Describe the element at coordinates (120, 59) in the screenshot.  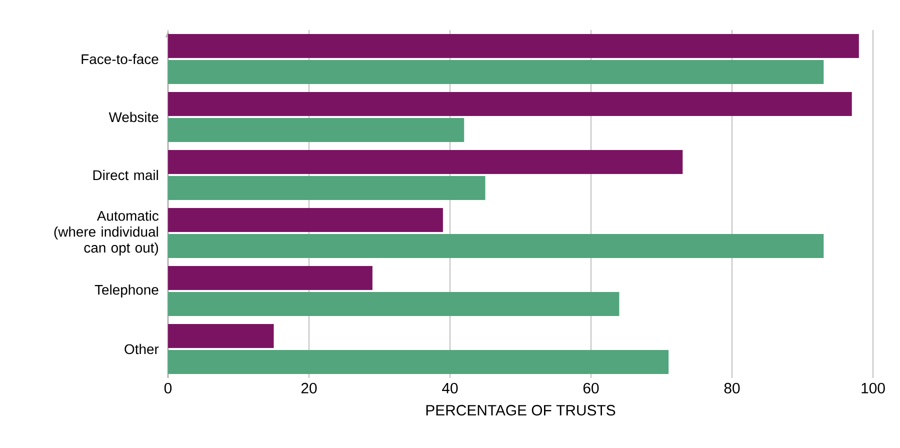
I see `y-tick-label: Face-to-face` at that location.